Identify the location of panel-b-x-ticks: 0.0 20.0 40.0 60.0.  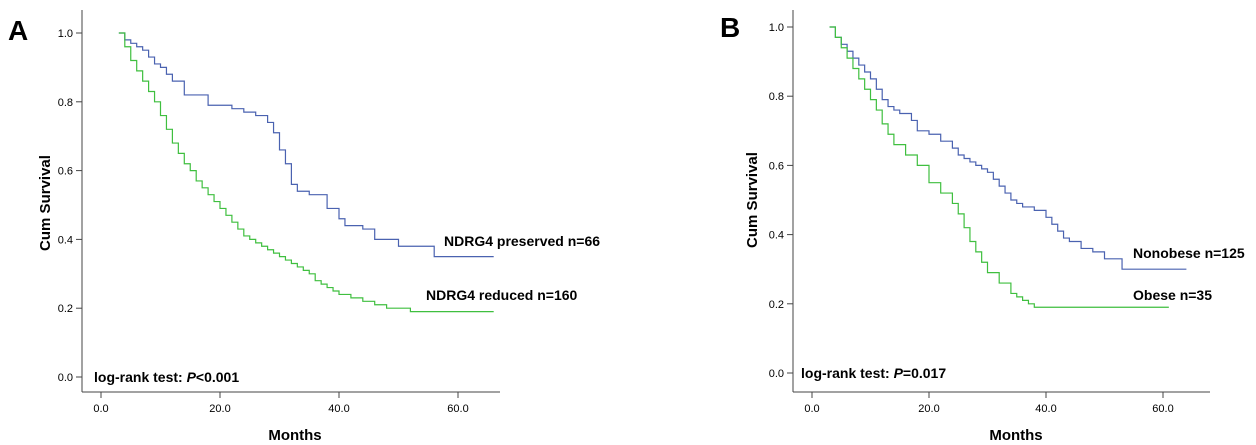
(989, 403).